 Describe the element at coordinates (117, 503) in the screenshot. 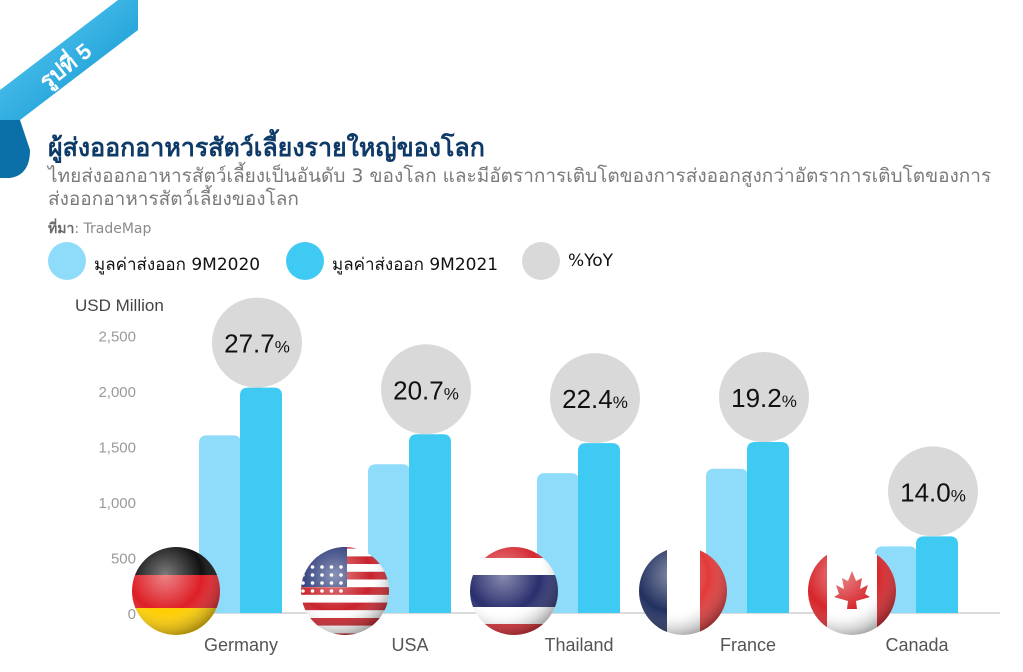

I see `y-tick-label: 1,000` at that location.